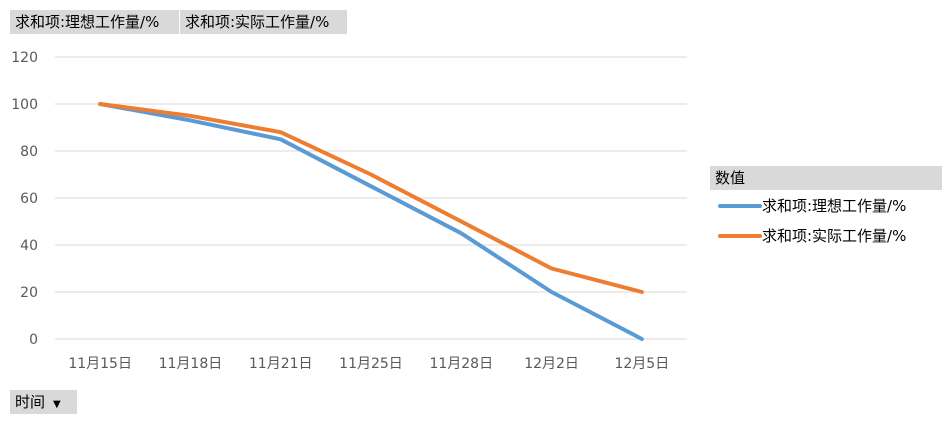 Image resolution: width=950 pixels, height=426 pixels. What do you see at coordinates (100, 364) in the screenshot?
I see `x-tick-label: 11月15日` at bounding box center [100, 364].